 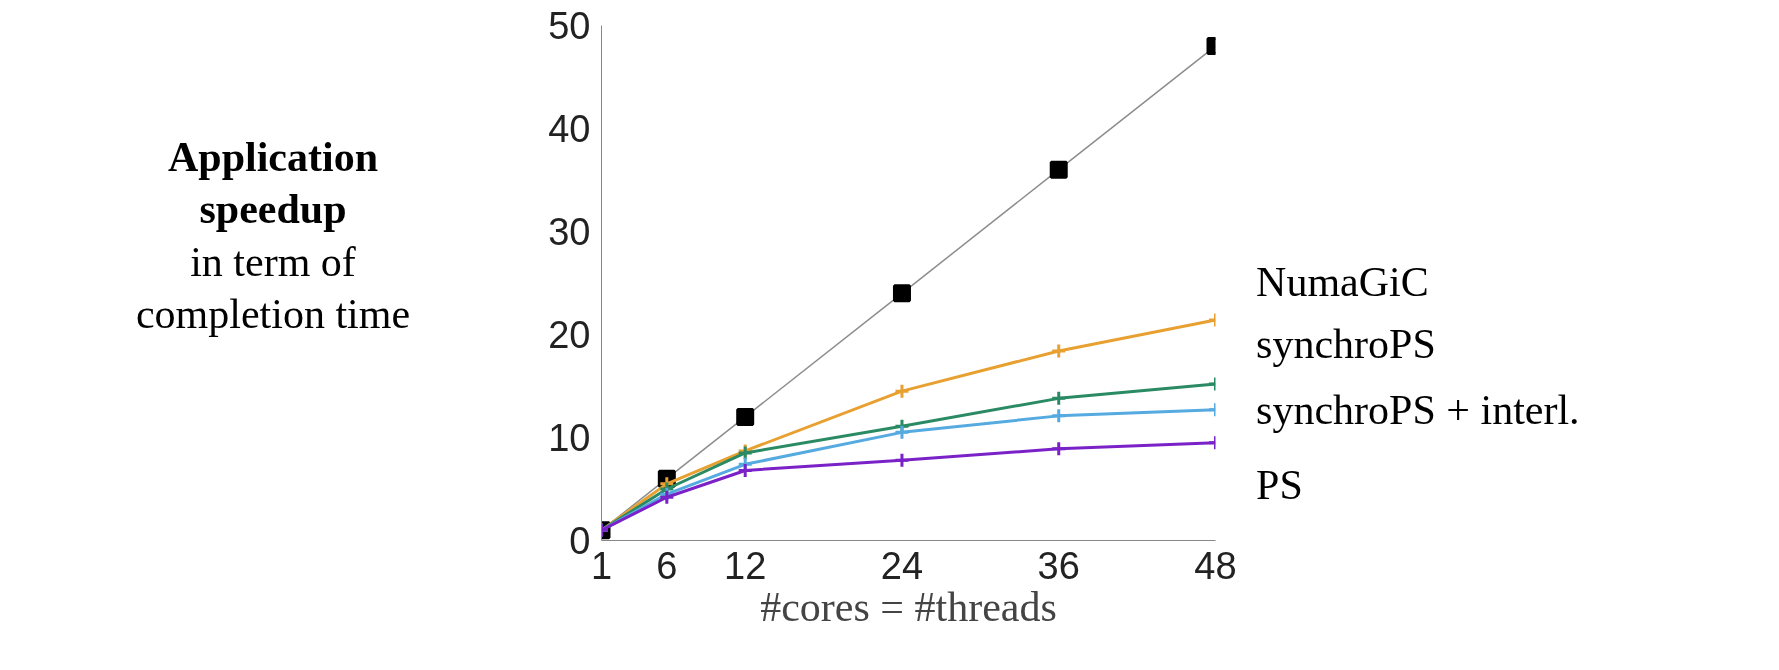 I want to click on x-tick-label: 1, so click(x=601, y=565).